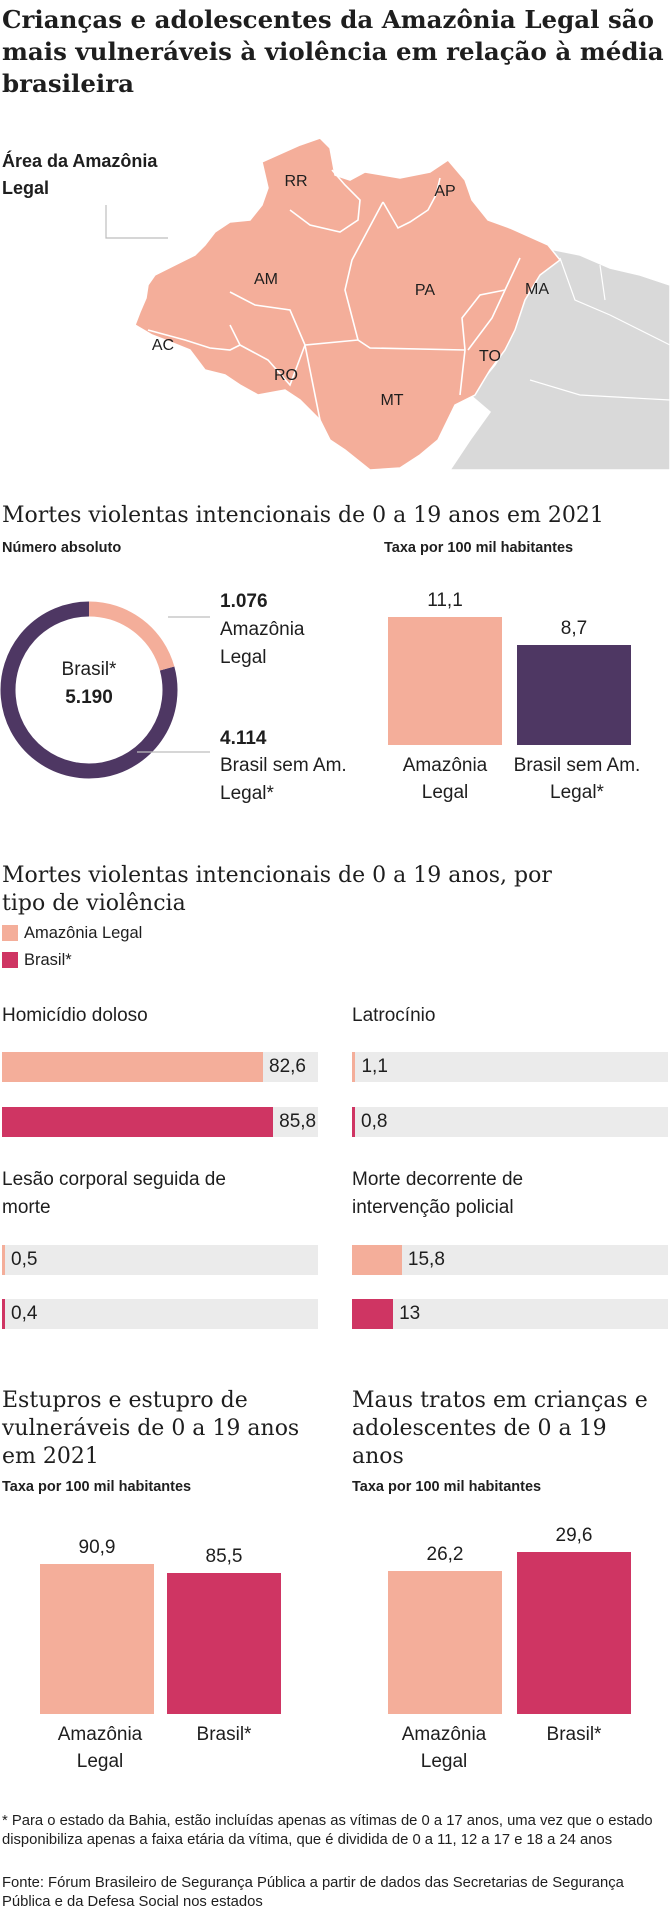  I want to click on donut-slice-amazonia-legal, so click(131, 636).